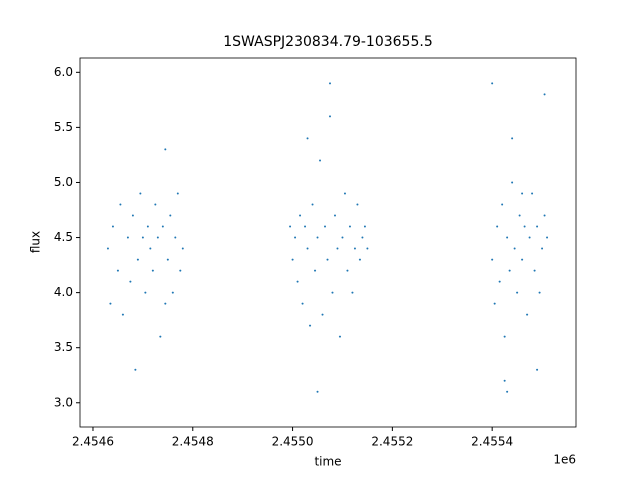  What do you see at coordinates (492, 442) in the screenshot?
I see `x-tick-label: 2.4554` at bounding box center [492, 442].